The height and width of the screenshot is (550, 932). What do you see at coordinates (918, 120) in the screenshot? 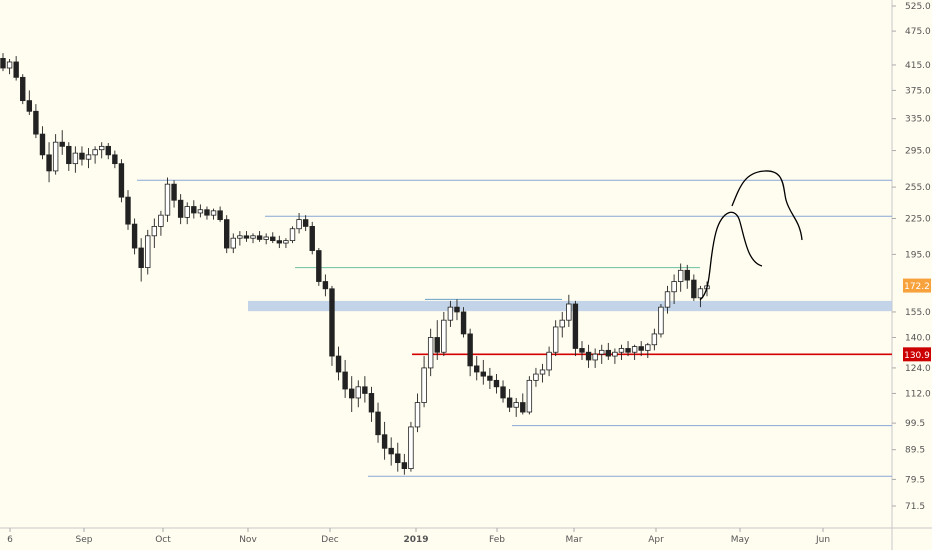
I see `y-tick-label: 335.0` at bounding box center [918, 120].